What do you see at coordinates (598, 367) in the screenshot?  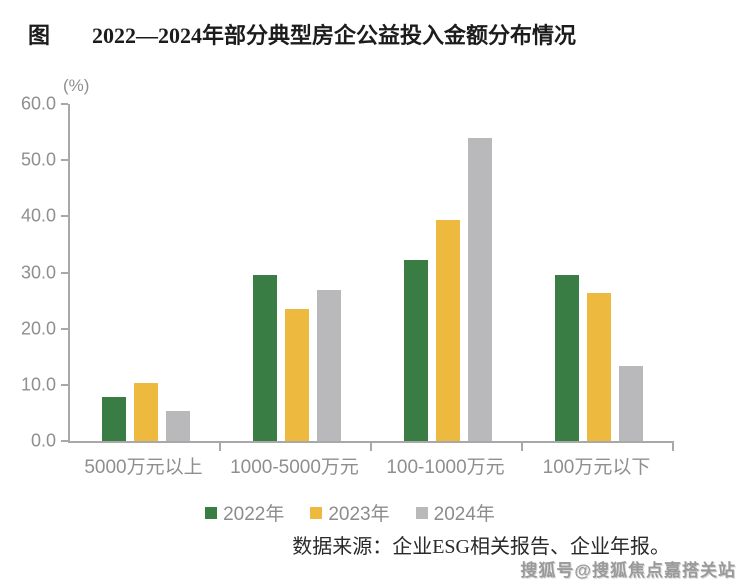 I see `bar-2023年-100万元以下` at bounding box center [598, 367].